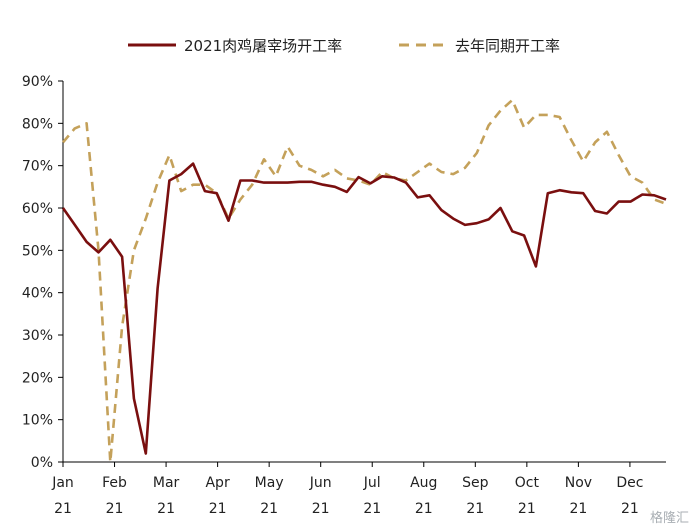 The height and width of the screenshot is (530, 697). Describe the element at coordinates (42, 272) in the screenshot. I see `y-axis-ticks: 0% 10% 20% 30% 40% 50% 60% 70% 80% 90%` at that location.